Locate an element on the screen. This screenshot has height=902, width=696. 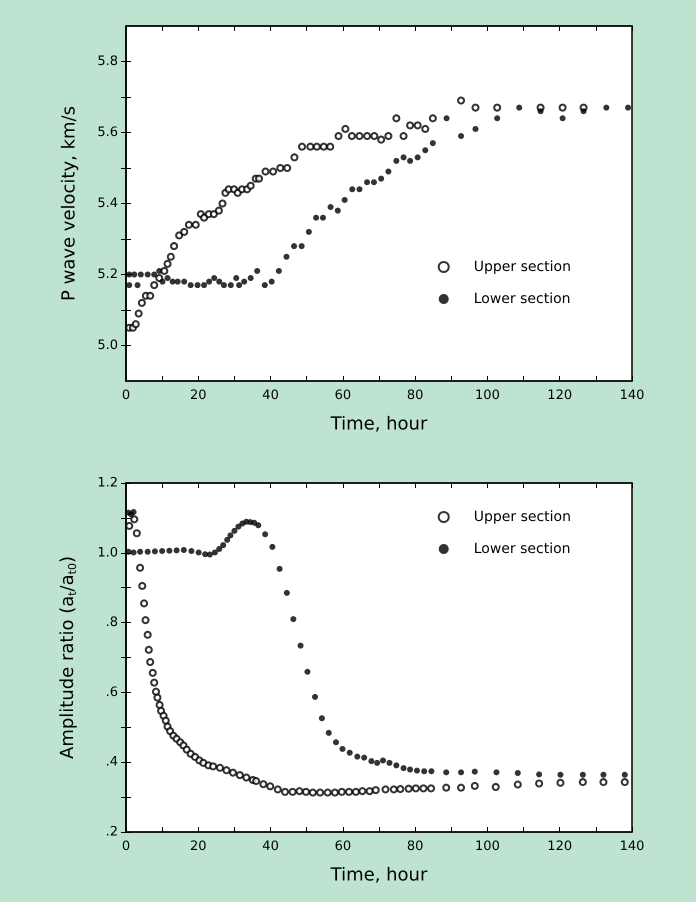
y-tick-label: .4 is located at coordinates (112, 762).